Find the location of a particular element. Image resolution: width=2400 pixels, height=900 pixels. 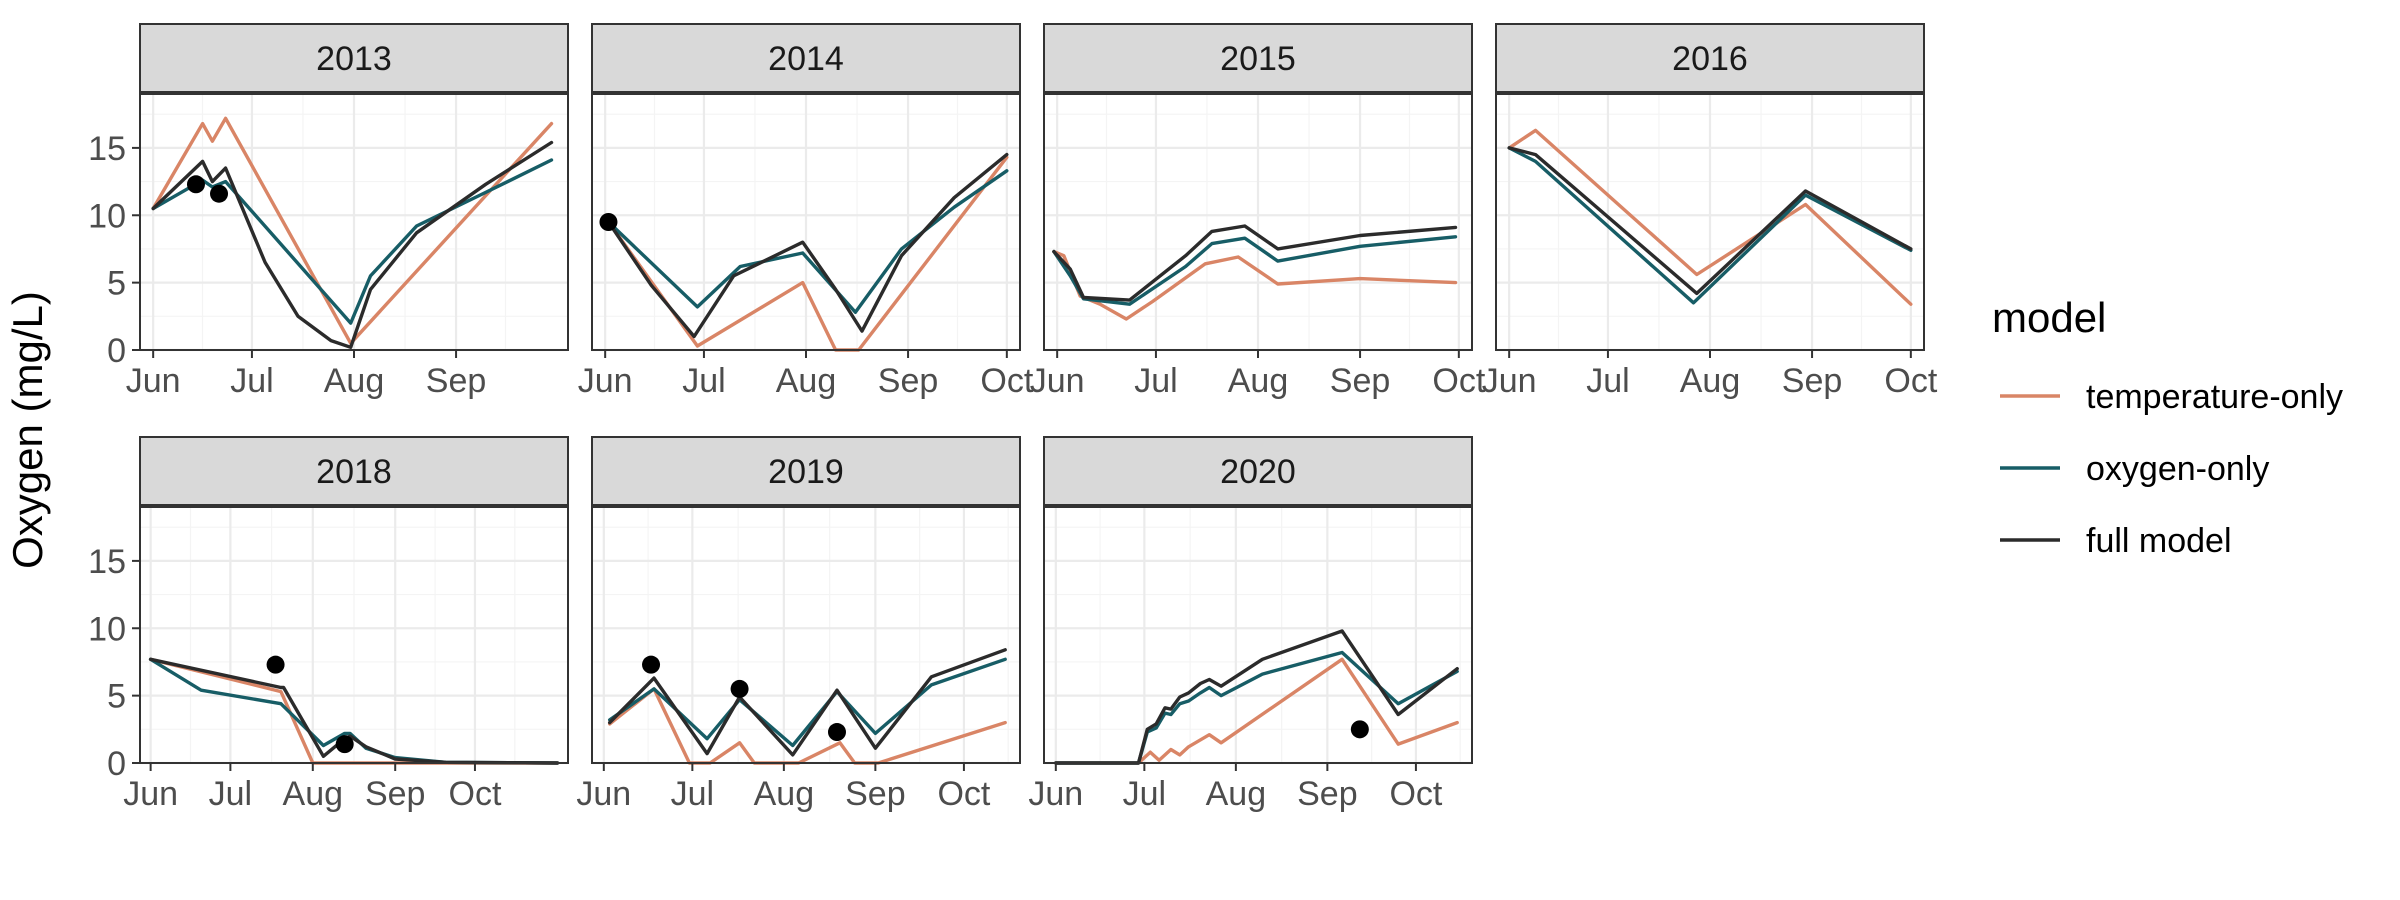

panel-2018: 2018 0 5 10 15 Jun Jul Aug Sep Oct is located at coordinates (328, 624).